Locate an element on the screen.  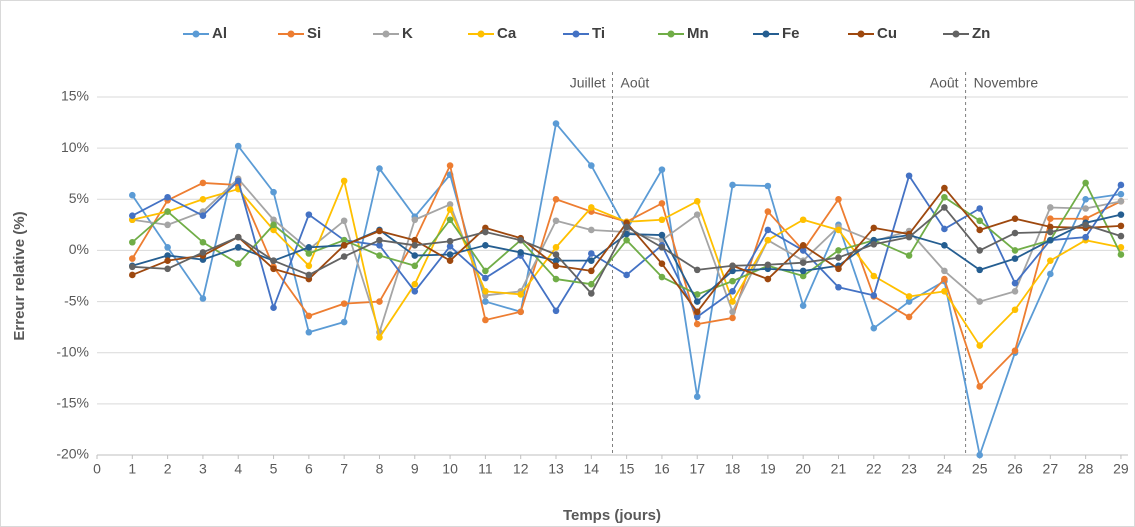
y-tick-label: -20% is located at coordinates (72, 454).